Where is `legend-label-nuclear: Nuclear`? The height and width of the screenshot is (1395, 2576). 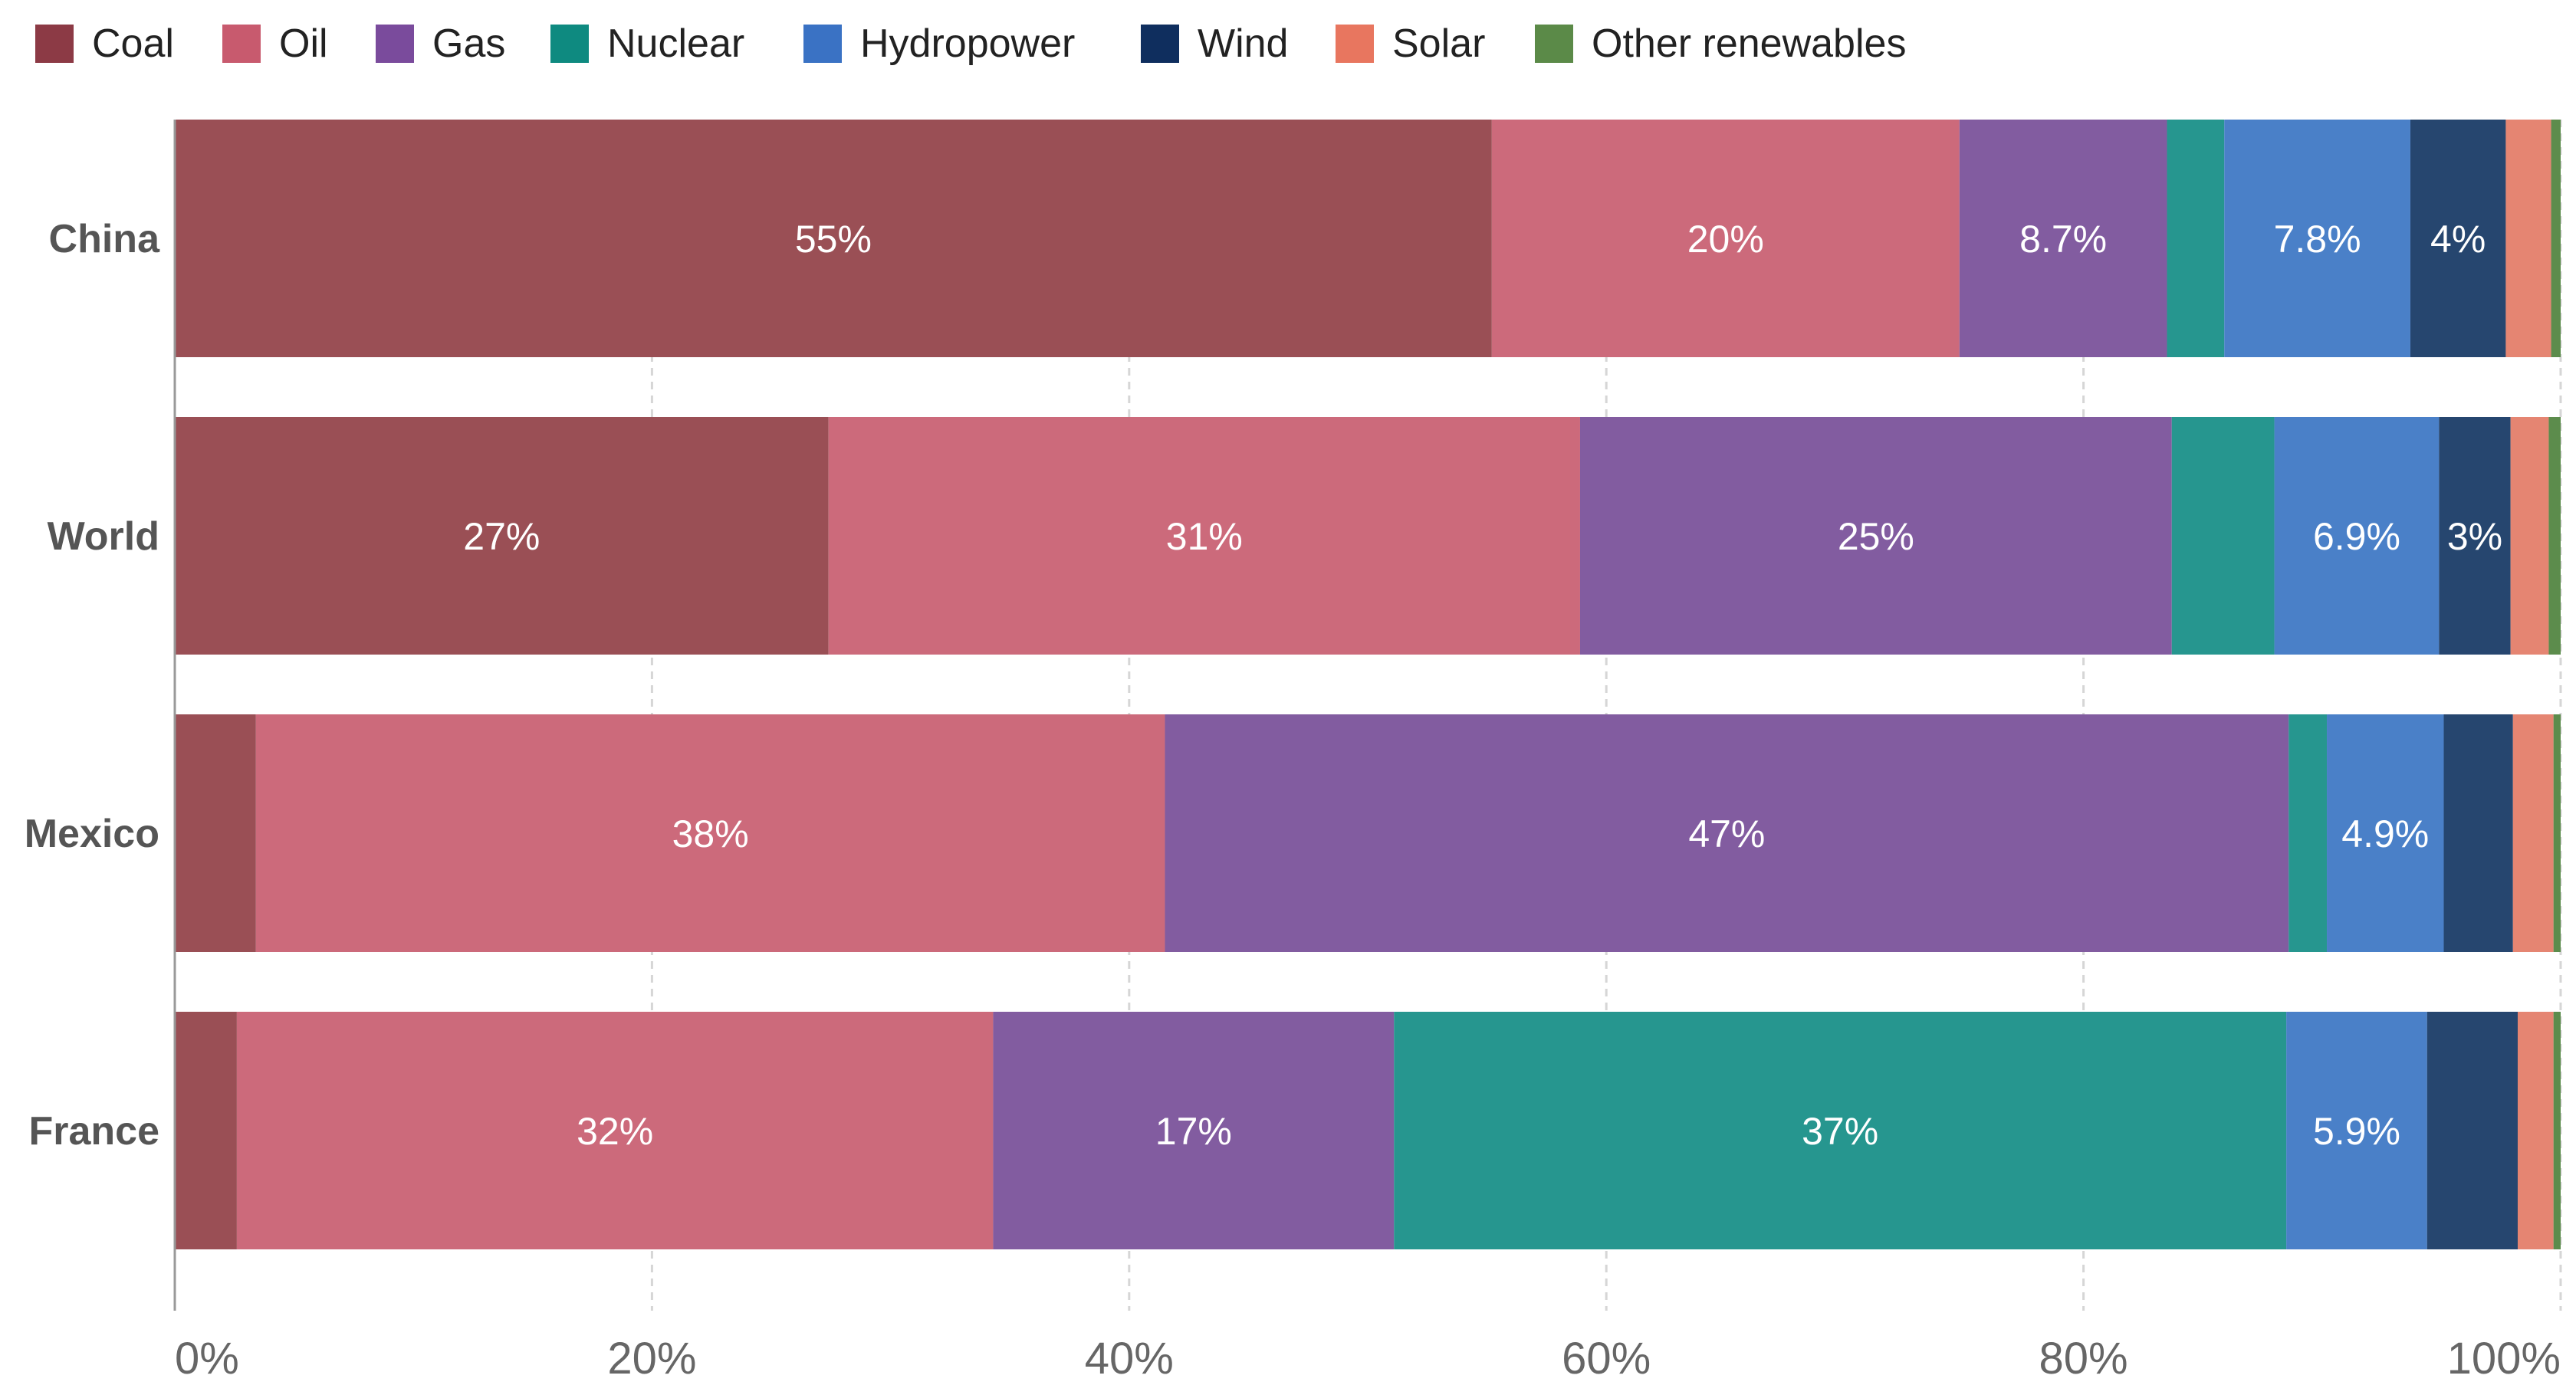
legend-label-nuclear: Nuclear is located at coordinates (675, 44).